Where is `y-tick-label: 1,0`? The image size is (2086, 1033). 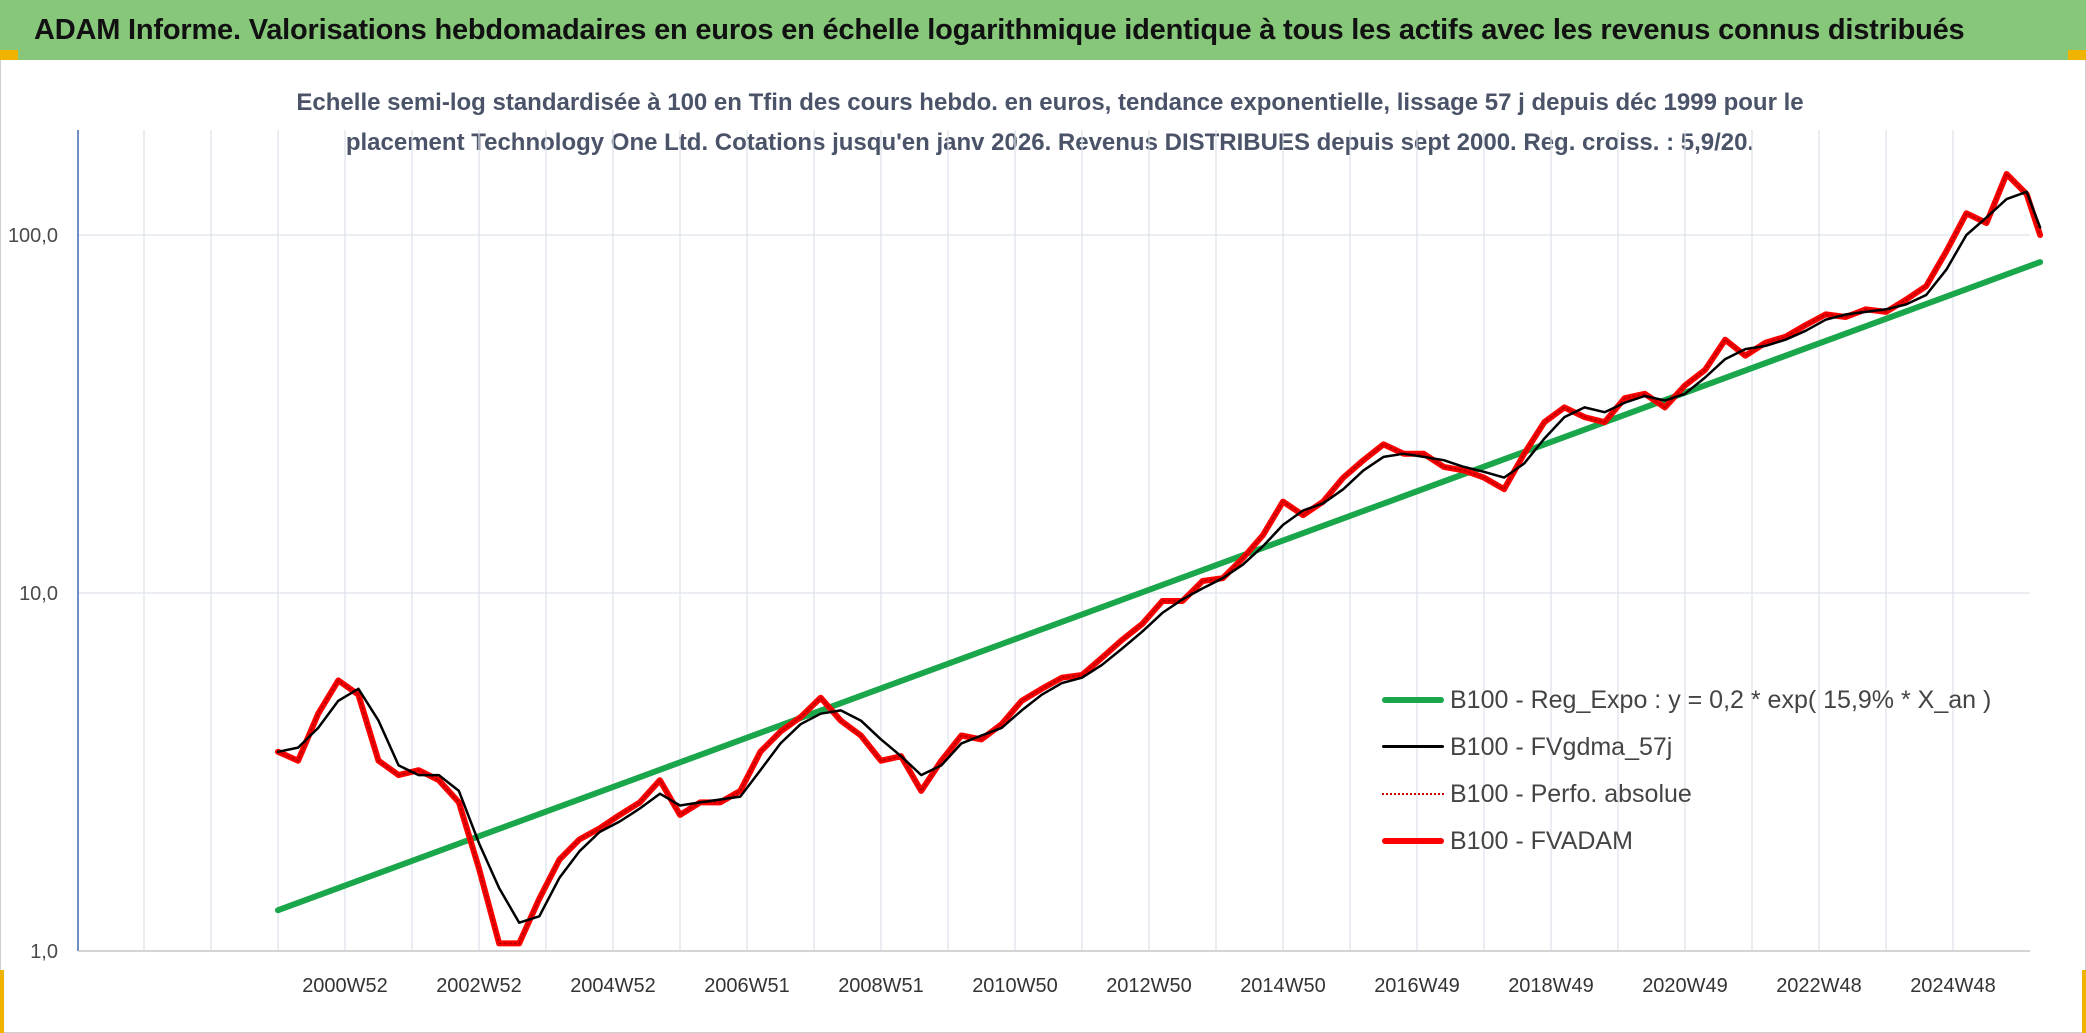 y-tick-label: 1,0 is located at coordinates (44, 952).